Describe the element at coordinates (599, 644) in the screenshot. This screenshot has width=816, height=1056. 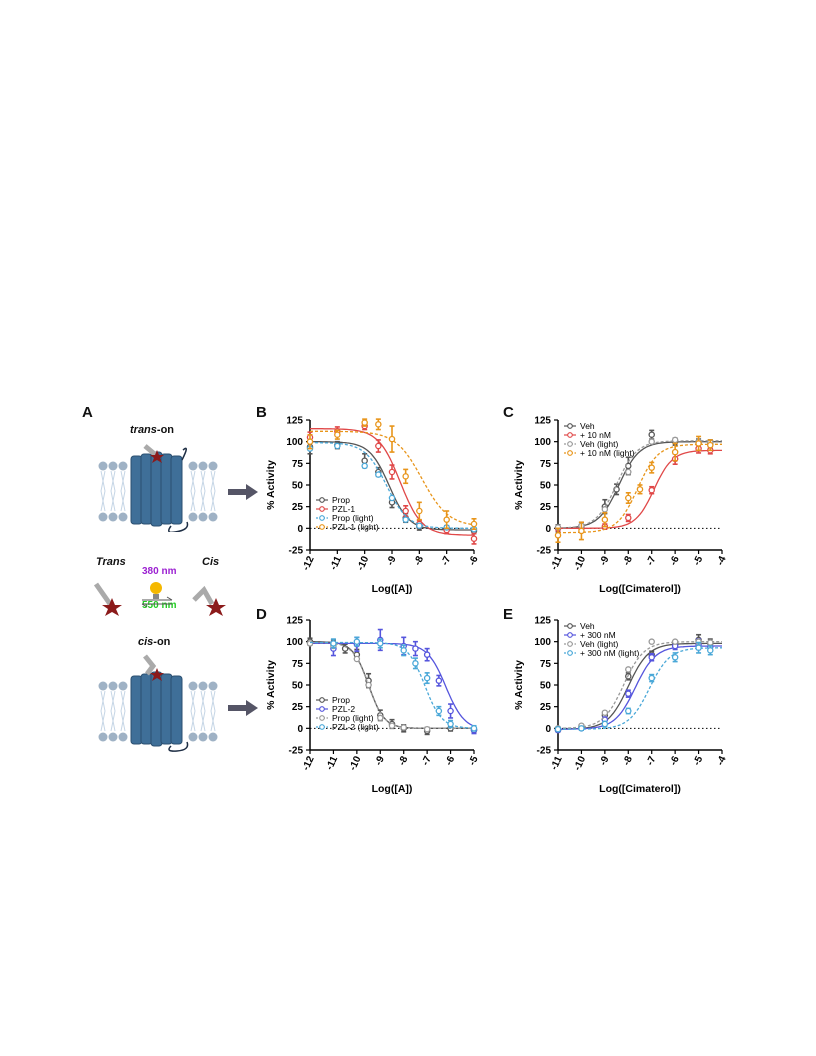
I see `legend-entry: Veh (light)` at that location.